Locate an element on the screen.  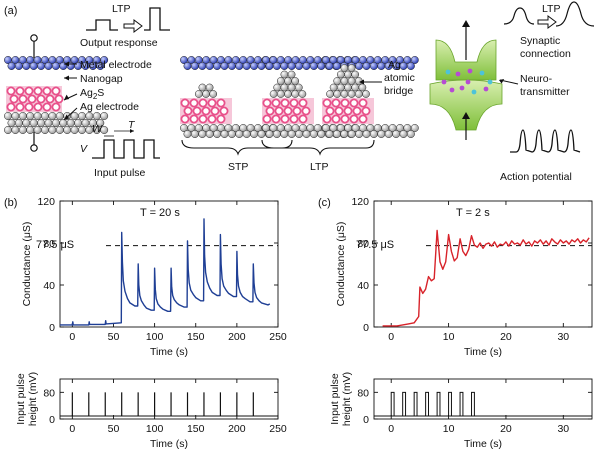
spike-train-waveform is located at coordinates (545, 141).